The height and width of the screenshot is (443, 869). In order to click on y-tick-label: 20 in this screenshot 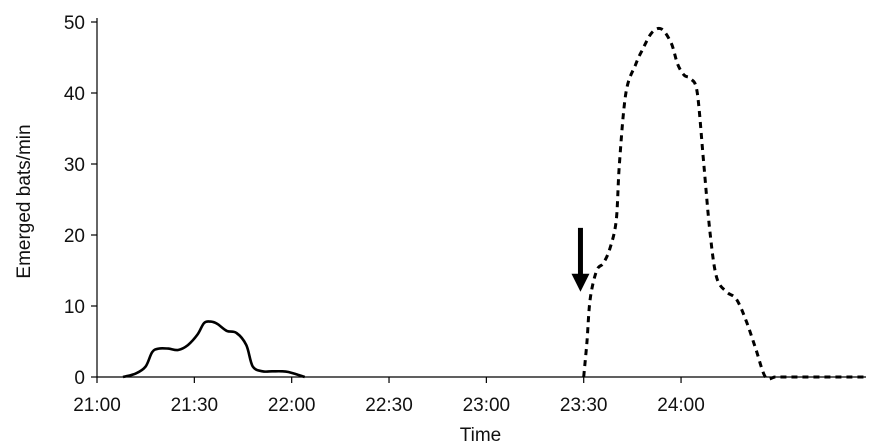, I will do `click(74, 236)`.